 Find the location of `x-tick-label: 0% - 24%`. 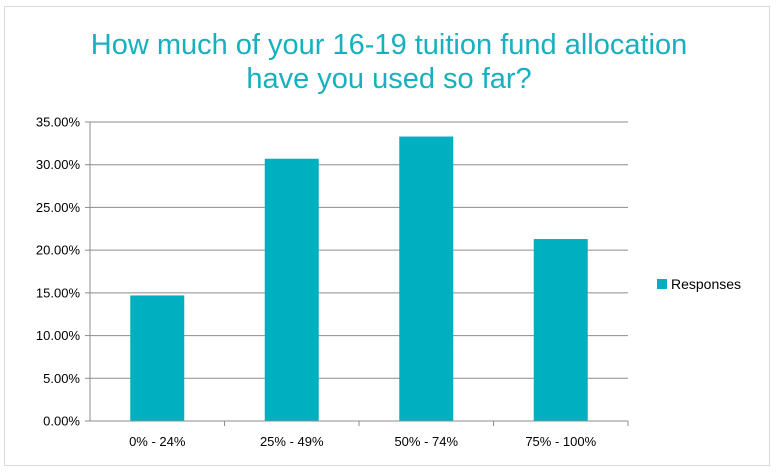

x-tick-label: 0% - 24% is located at coordinates (157, 441).